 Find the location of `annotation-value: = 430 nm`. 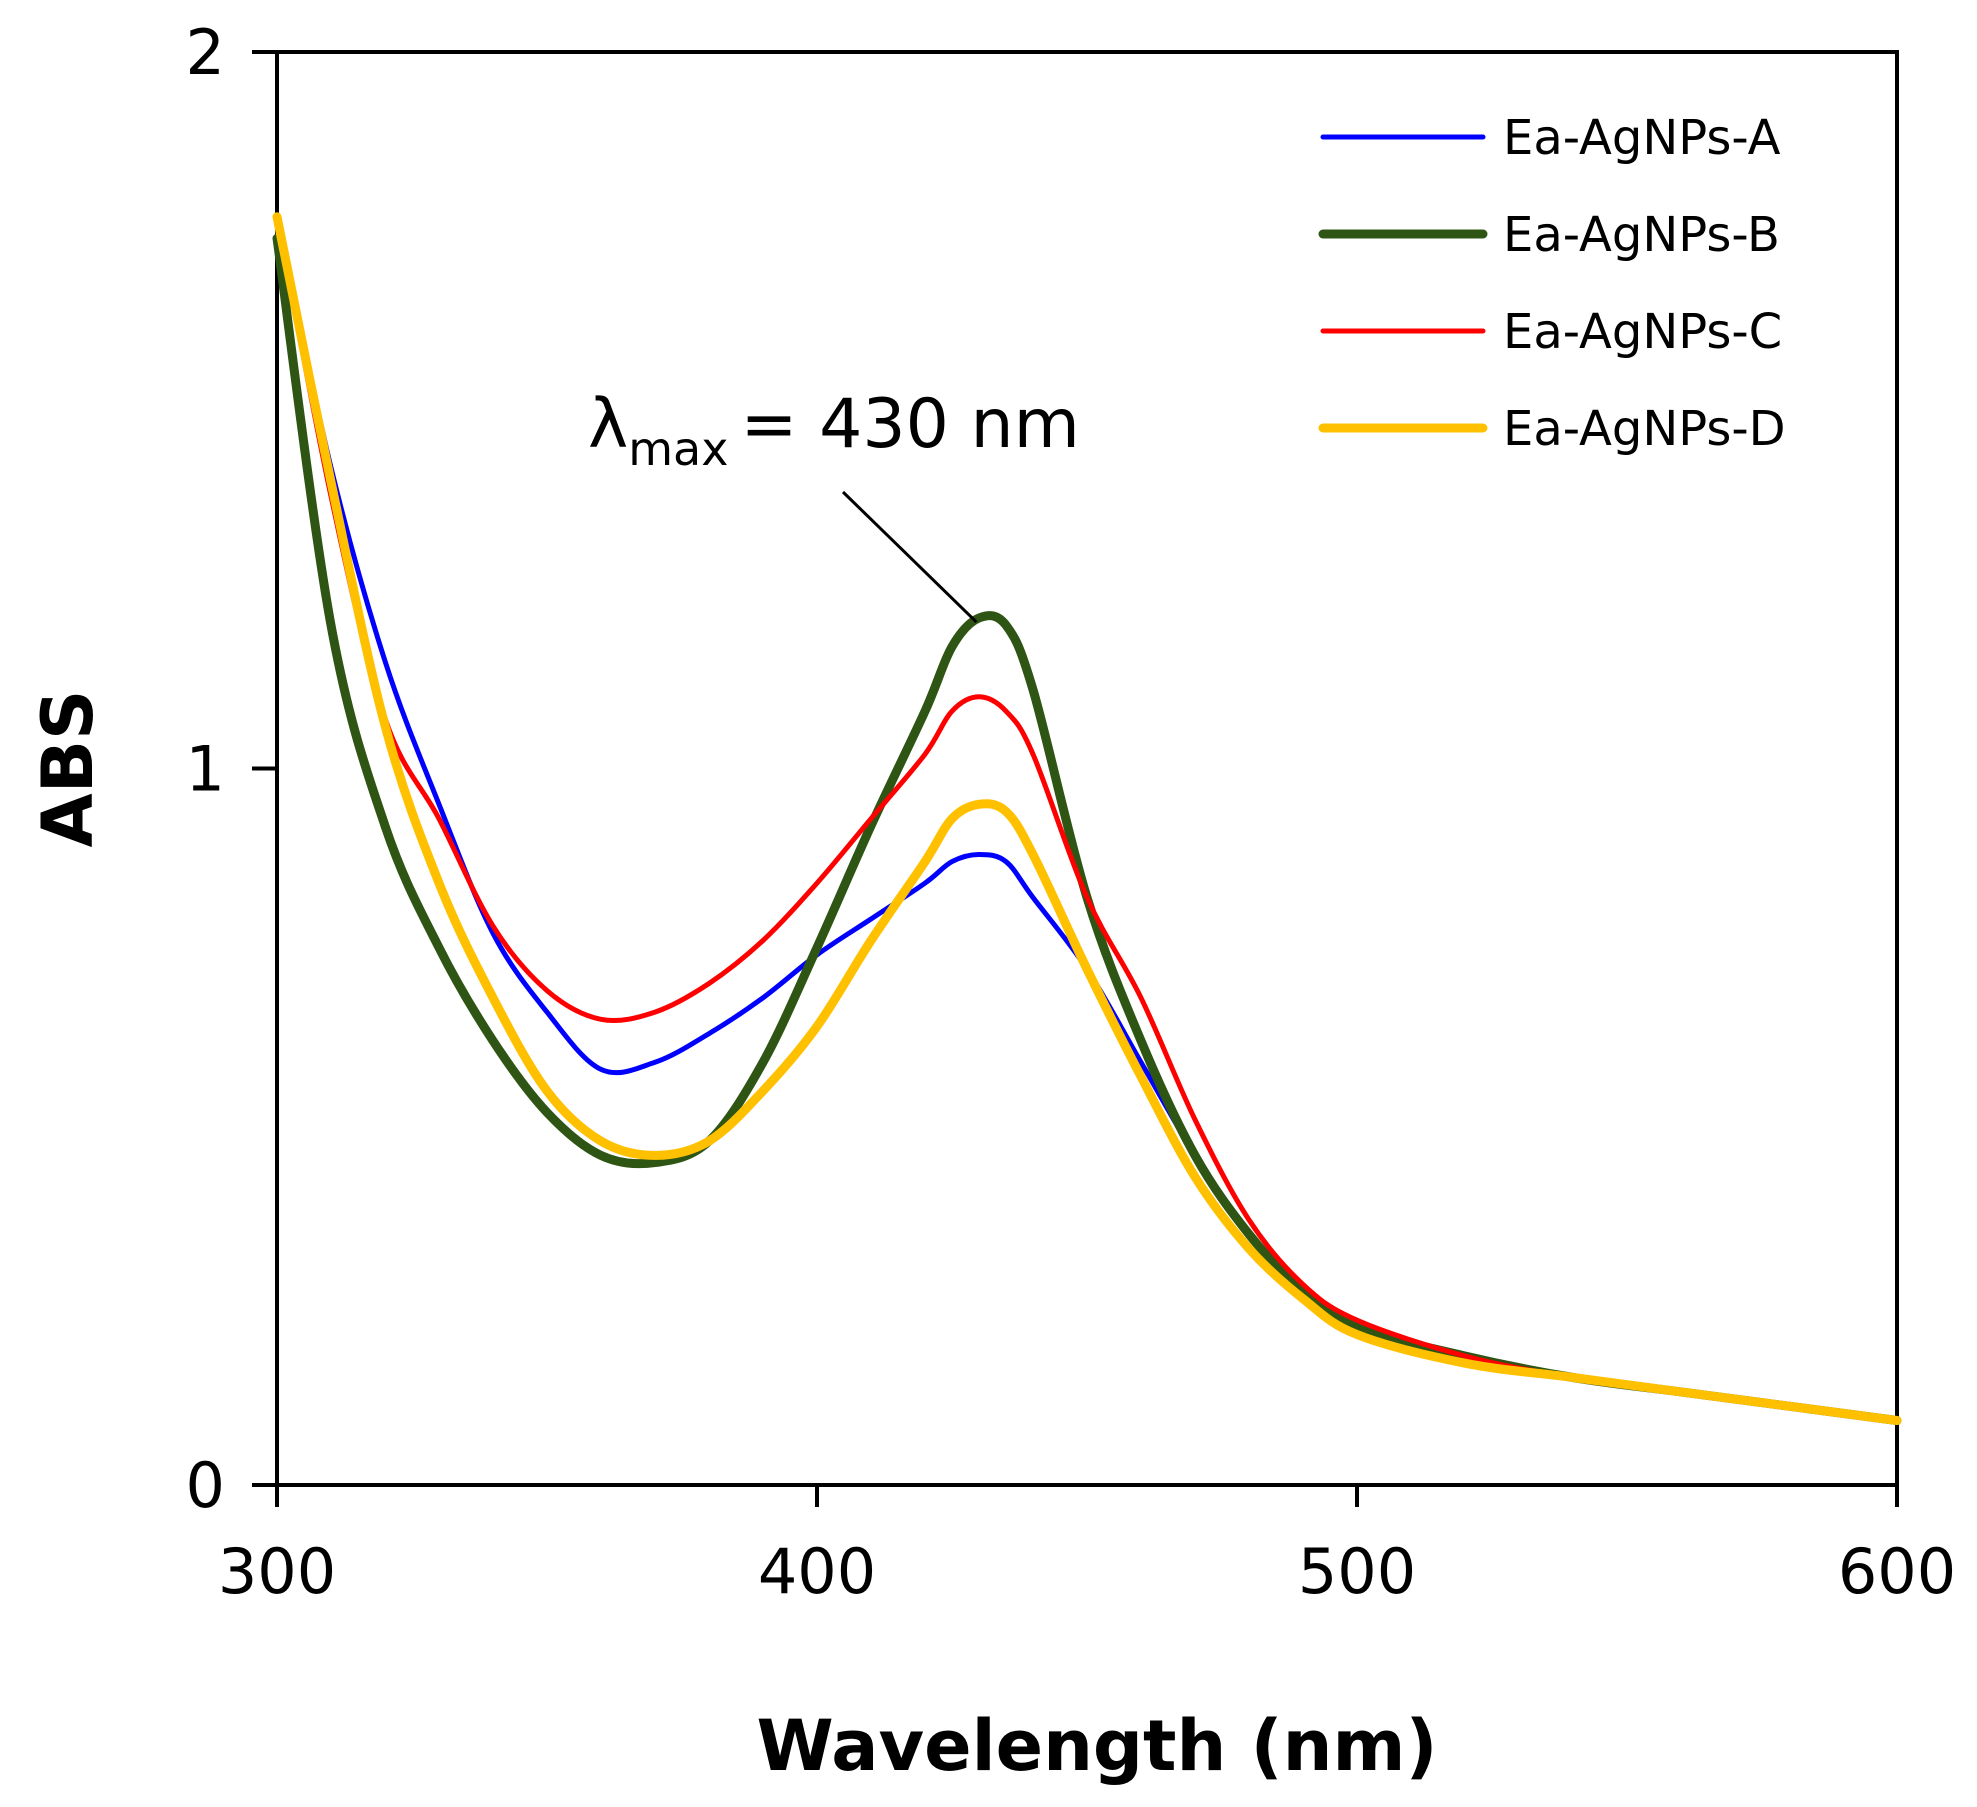

annotation-value: = 430 nm is located at coordinates (909, 424).